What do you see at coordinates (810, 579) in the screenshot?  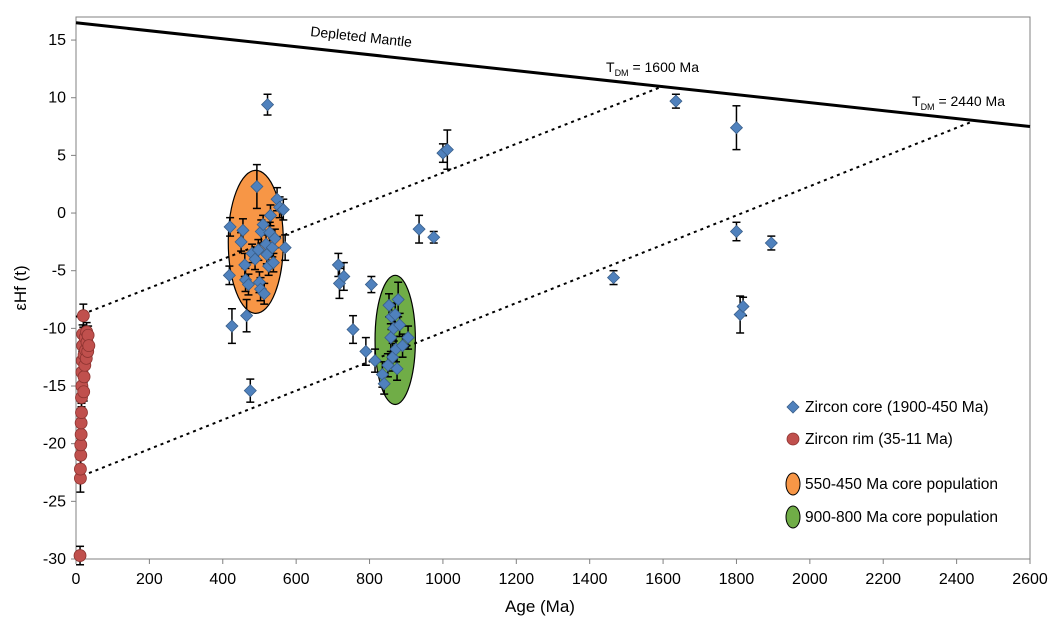 I see `x-tick-label: 2000` at bounding box center [810, 579].